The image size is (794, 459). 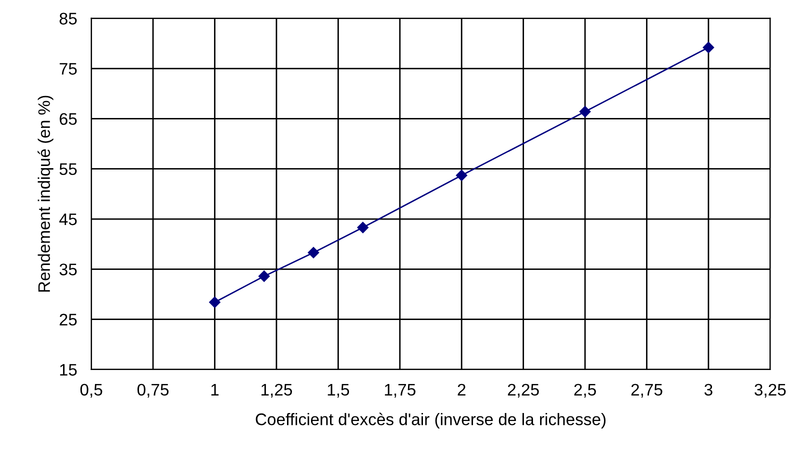 I want to click on x-tick-label: 2,5, so click(x=585, y=391).